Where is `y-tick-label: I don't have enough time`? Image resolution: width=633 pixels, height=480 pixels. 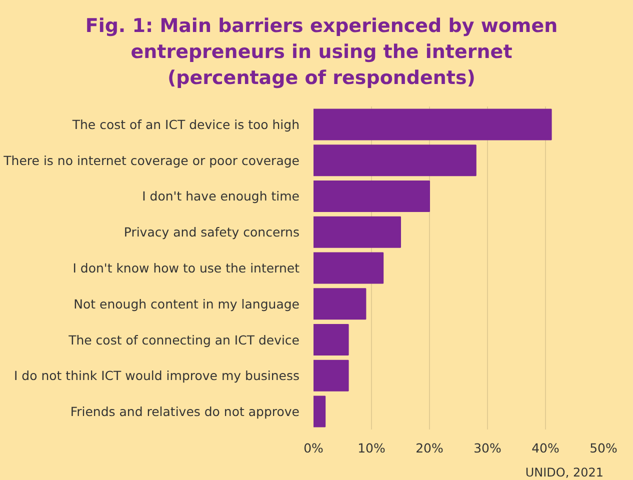
y-tick-label: I don't have enough time is located at coordinates (221, 196).